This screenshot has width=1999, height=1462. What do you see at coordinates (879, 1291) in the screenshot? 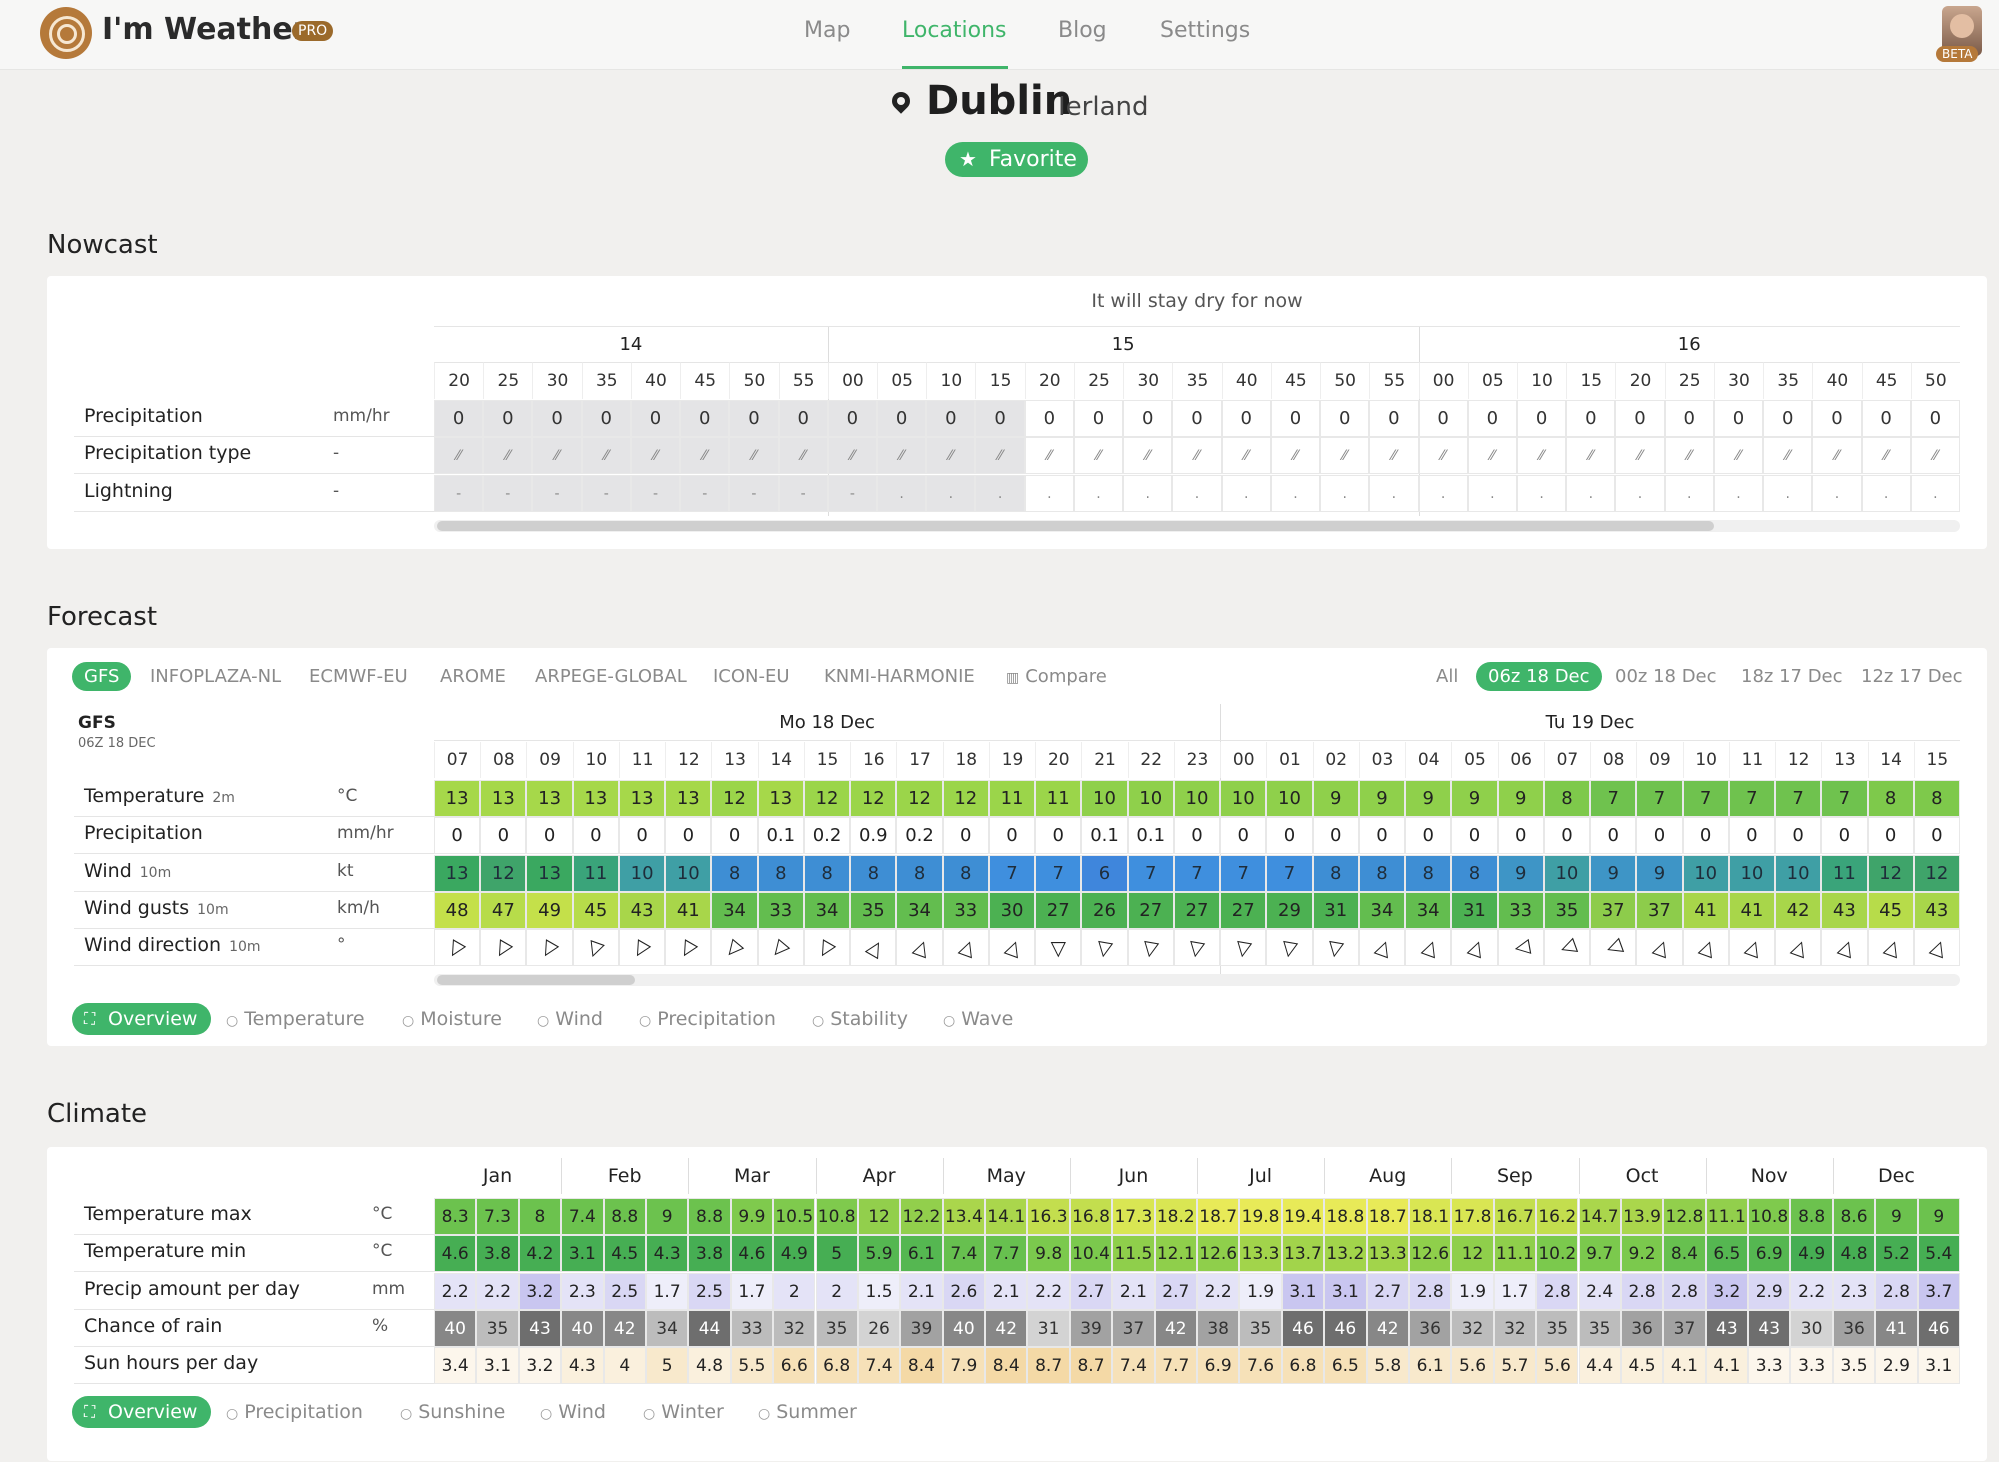
I see `climate-value-cell: 1.5` at bounding box center [879, 1291].